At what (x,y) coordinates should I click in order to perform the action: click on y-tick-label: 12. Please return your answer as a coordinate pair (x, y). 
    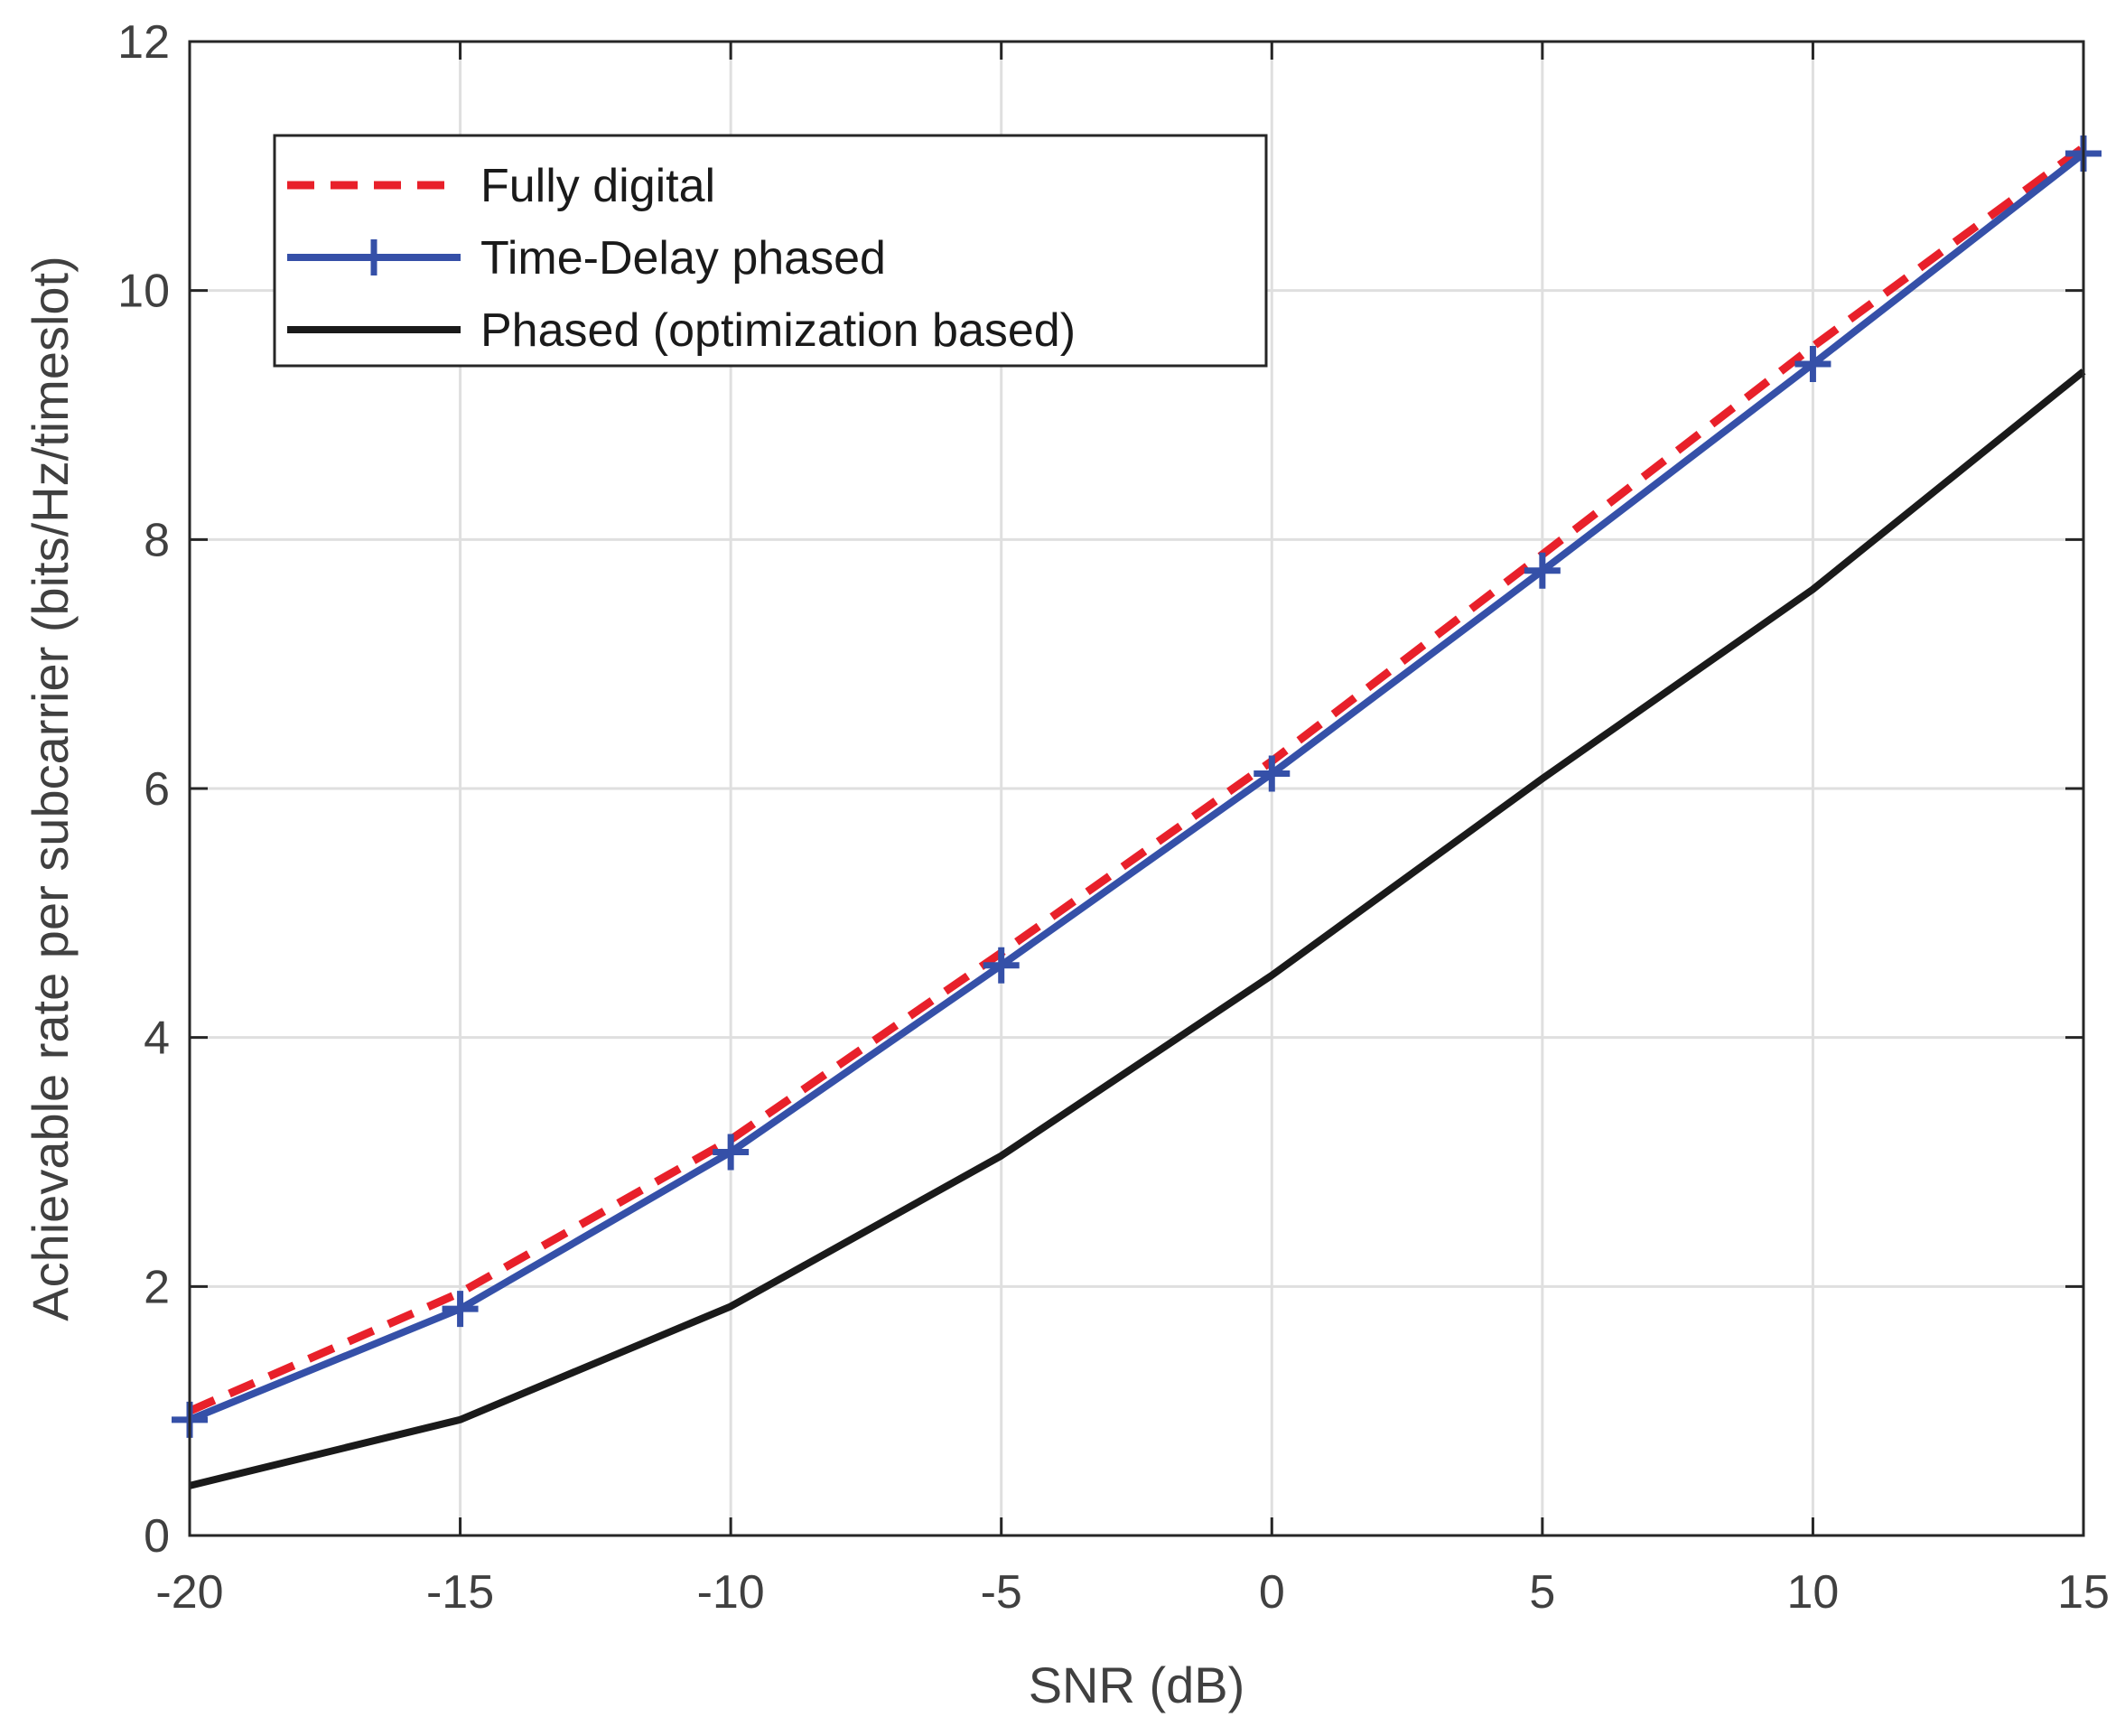
    Looking at the image, I should click on (143, 42).